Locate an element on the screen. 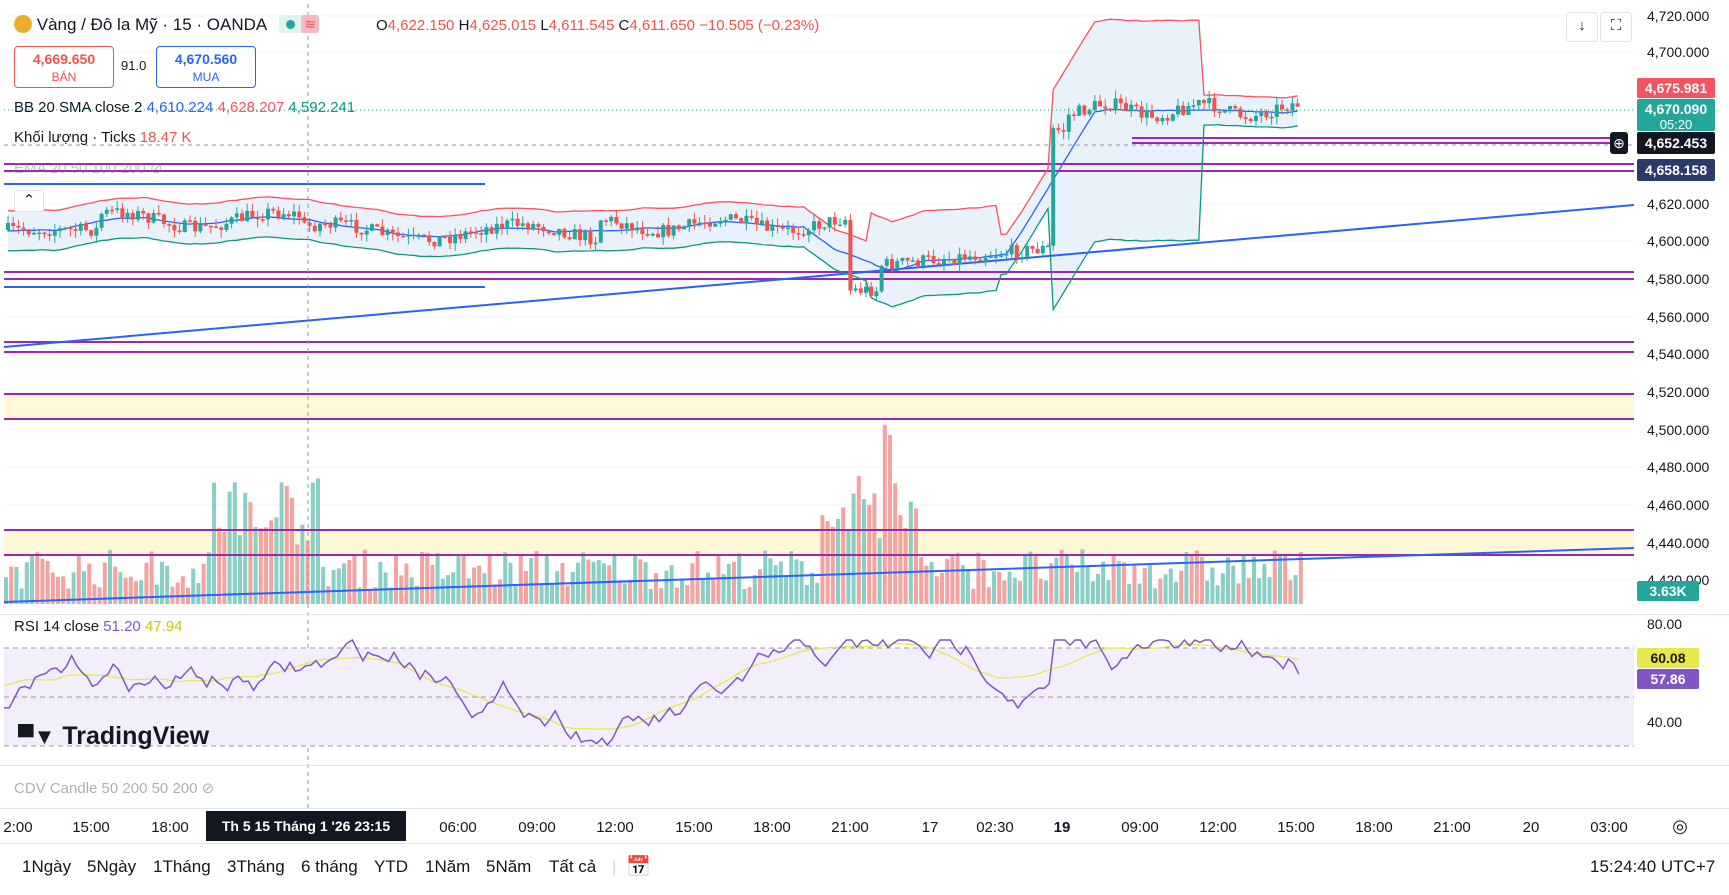 This screenshot has height=895, width=1729. calendar-icon: 📅 is located at coordinates (638, 867).